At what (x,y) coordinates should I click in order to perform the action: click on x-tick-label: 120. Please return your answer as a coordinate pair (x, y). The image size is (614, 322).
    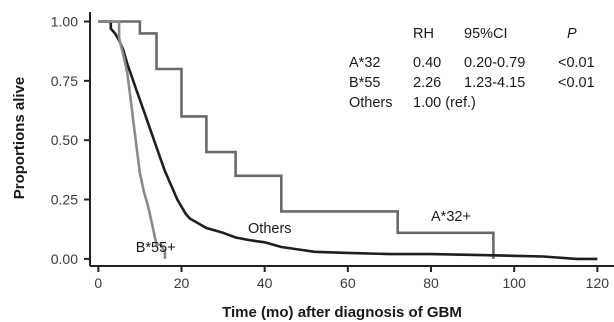
    Looking at the image, I should click on (598, 283).